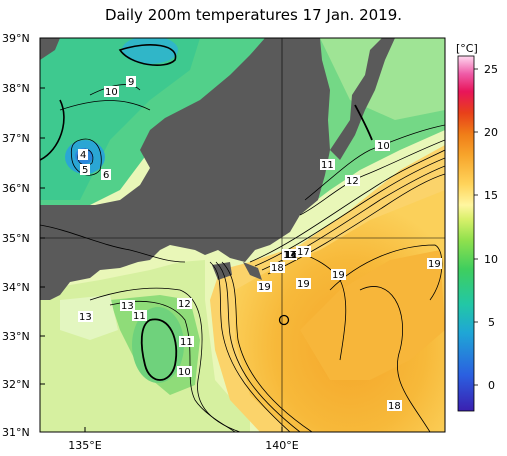  I want to click on lat-label: 37°N, so click(16, 138).